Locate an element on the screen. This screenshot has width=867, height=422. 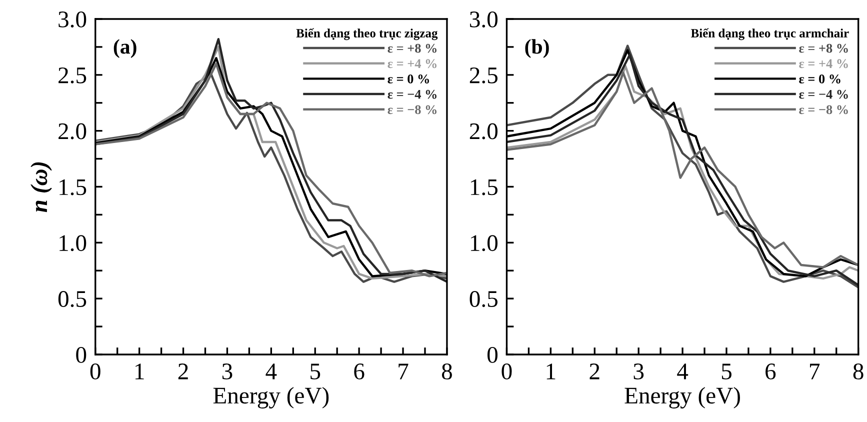
legend-title: Biến dạng theo trục armchair is located at coordinates (769, 34).